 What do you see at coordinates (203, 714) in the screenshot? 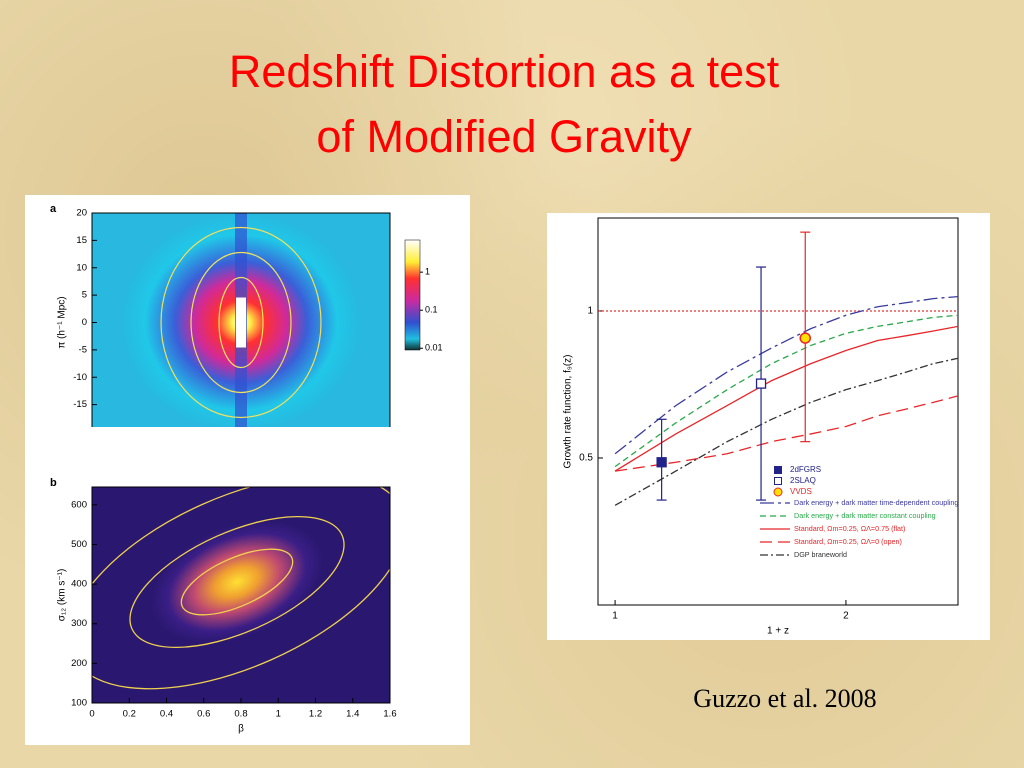
I see `x-tick-label: 0.6` at bounding box center [203, 714].